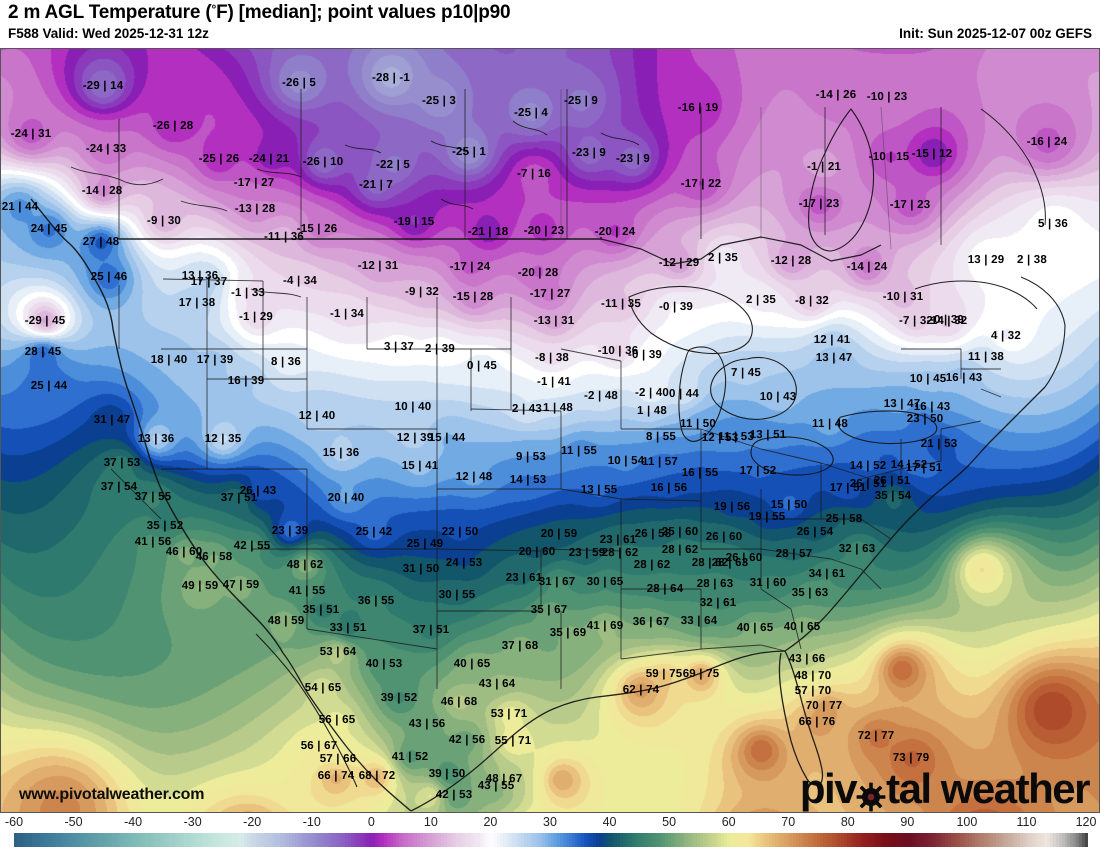  What do you see at coordinates (847, 822) in the screenshot?
I see `colorbar-tick: 80` at bounding box center [847, 822].